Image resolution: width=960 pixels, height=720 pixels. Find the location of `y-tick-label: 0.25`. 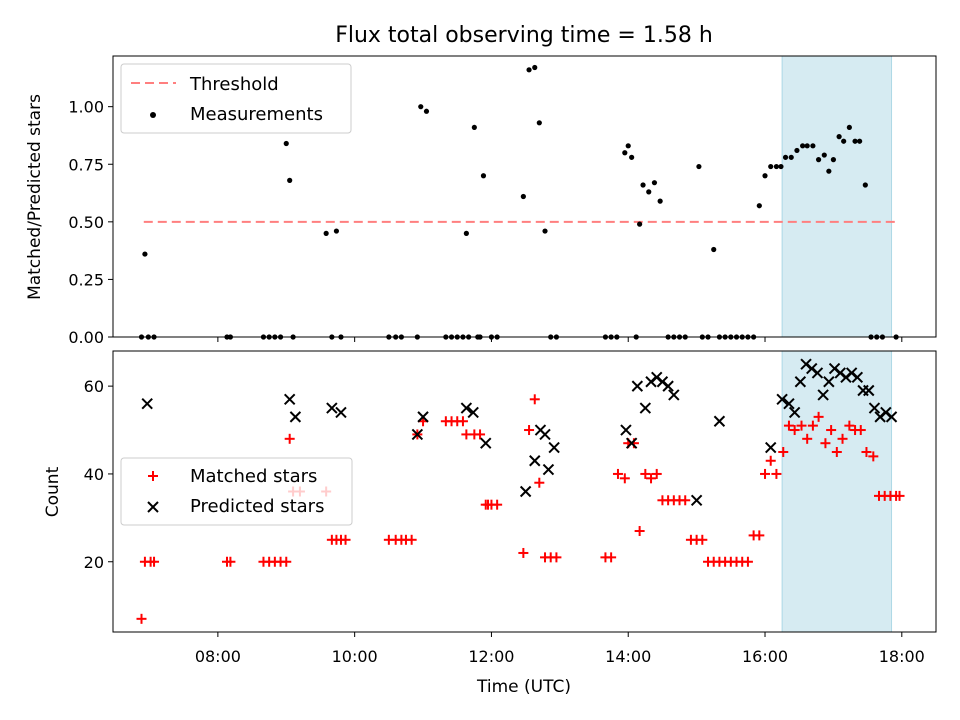

y-tick-label: 0.25 is located at coordinates (86, 279).